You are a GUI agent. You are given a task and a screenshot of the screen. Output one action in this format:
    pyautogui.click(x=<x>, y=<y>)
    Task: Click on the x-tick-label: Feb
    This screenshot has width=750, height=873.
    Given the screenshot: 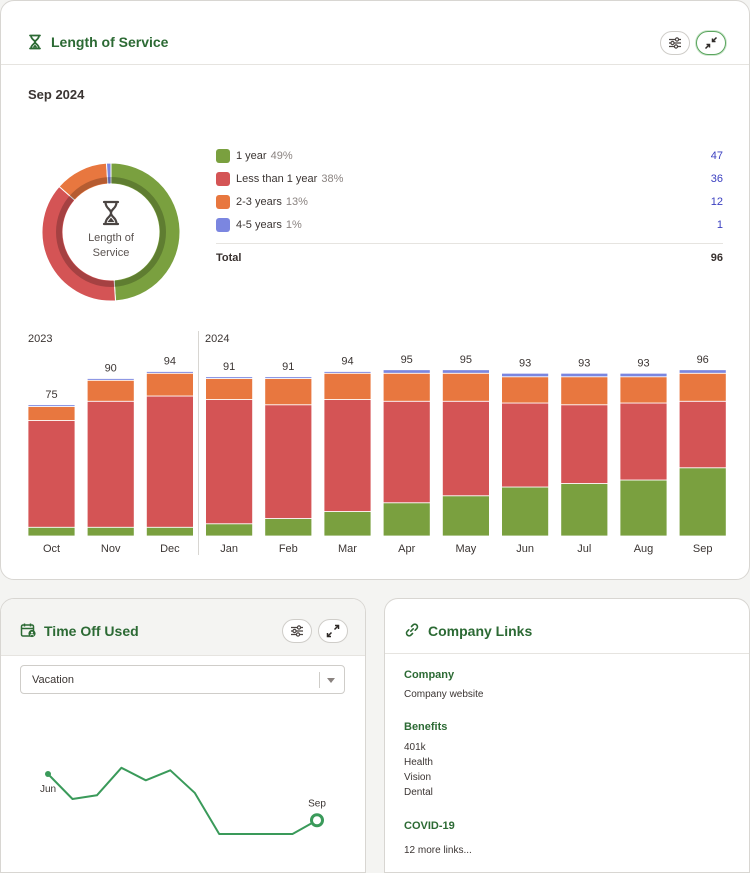 What is the action you would take?
    pyautogui.click(x=288, y=549)
    